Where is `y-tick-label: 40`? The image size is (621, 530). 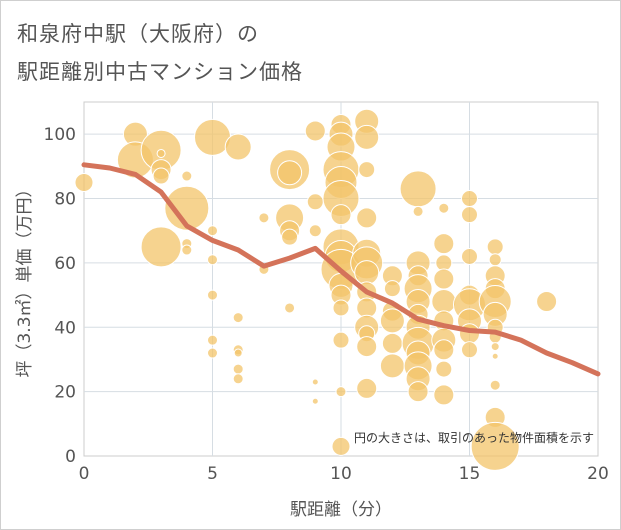 y-tick-label: 40 is located at coordinates (65, 328).